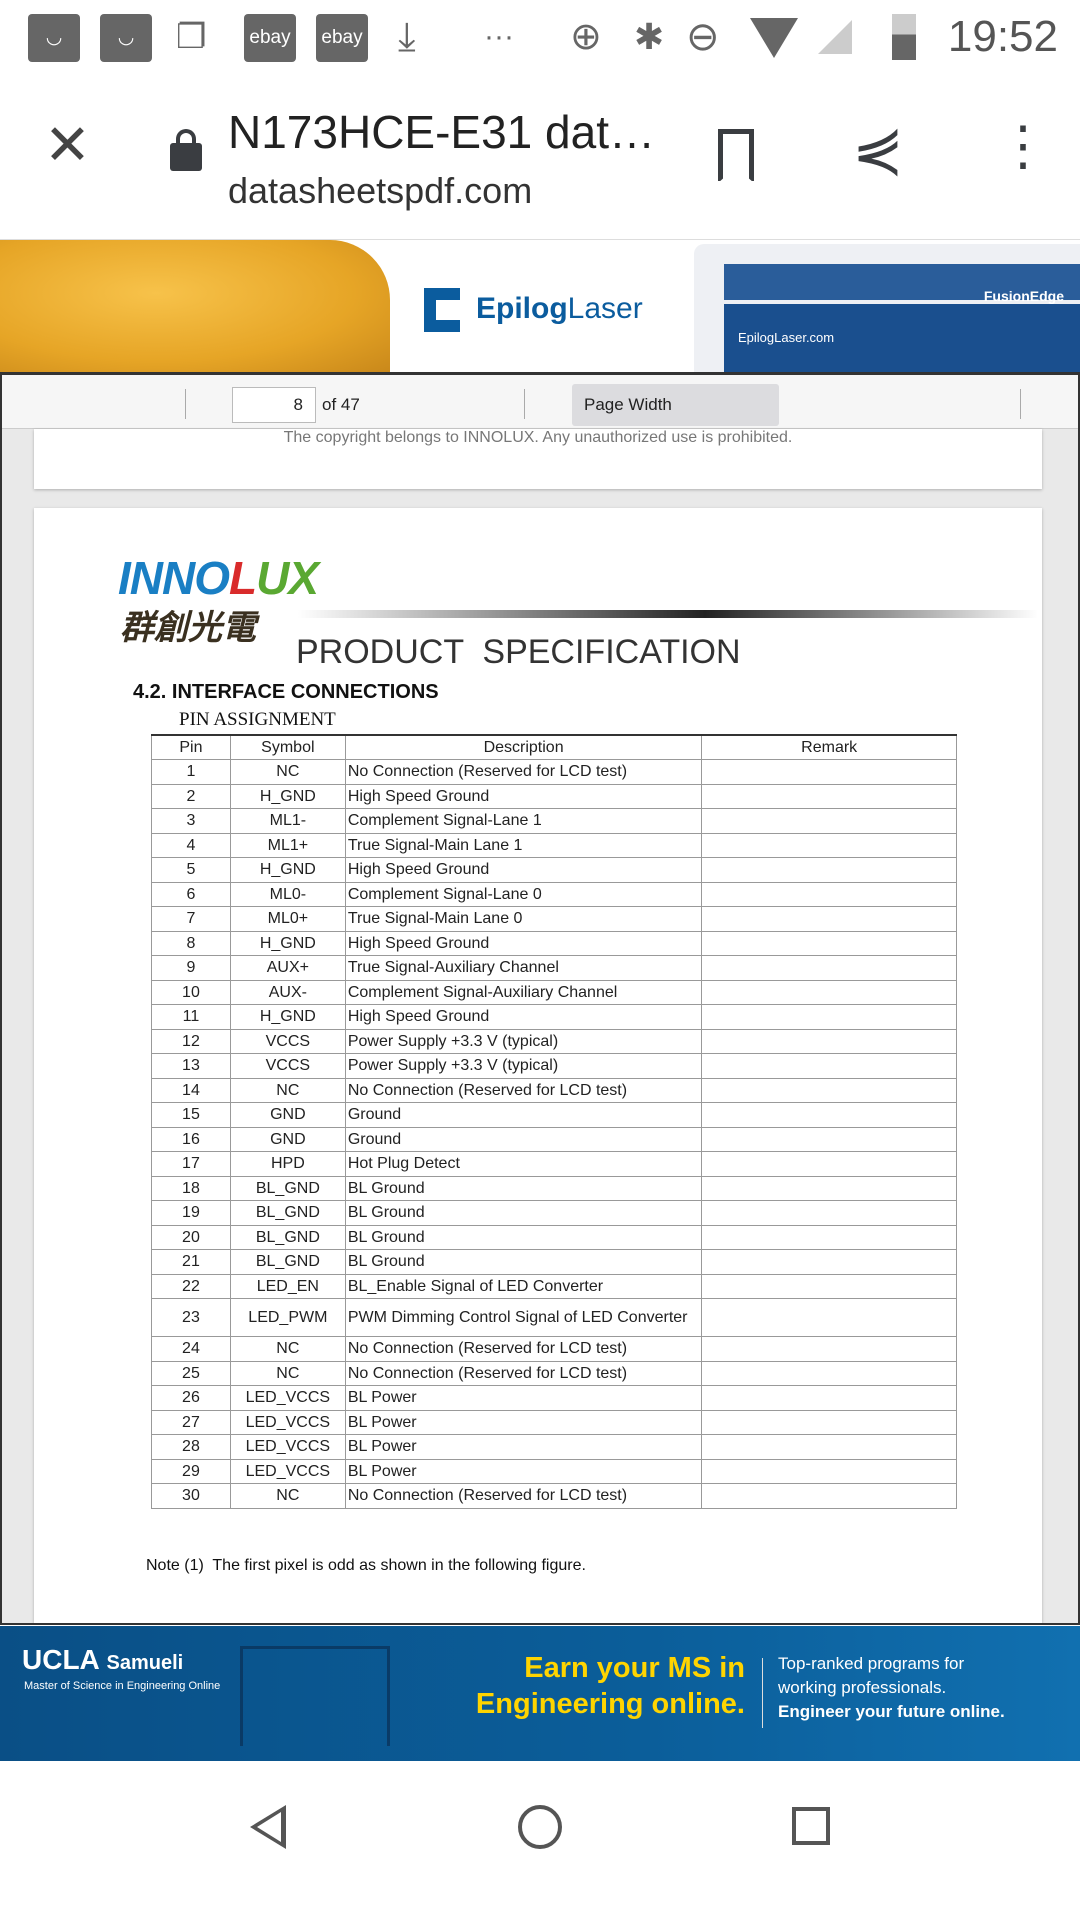 The height and width of the screenshot is (1920, 1080). What do you see at coordinates (523, 1349) in the screenshot?
I see `description-cell: No Connection (Reserved for LCD test)` at bounding box center [523, 1349].